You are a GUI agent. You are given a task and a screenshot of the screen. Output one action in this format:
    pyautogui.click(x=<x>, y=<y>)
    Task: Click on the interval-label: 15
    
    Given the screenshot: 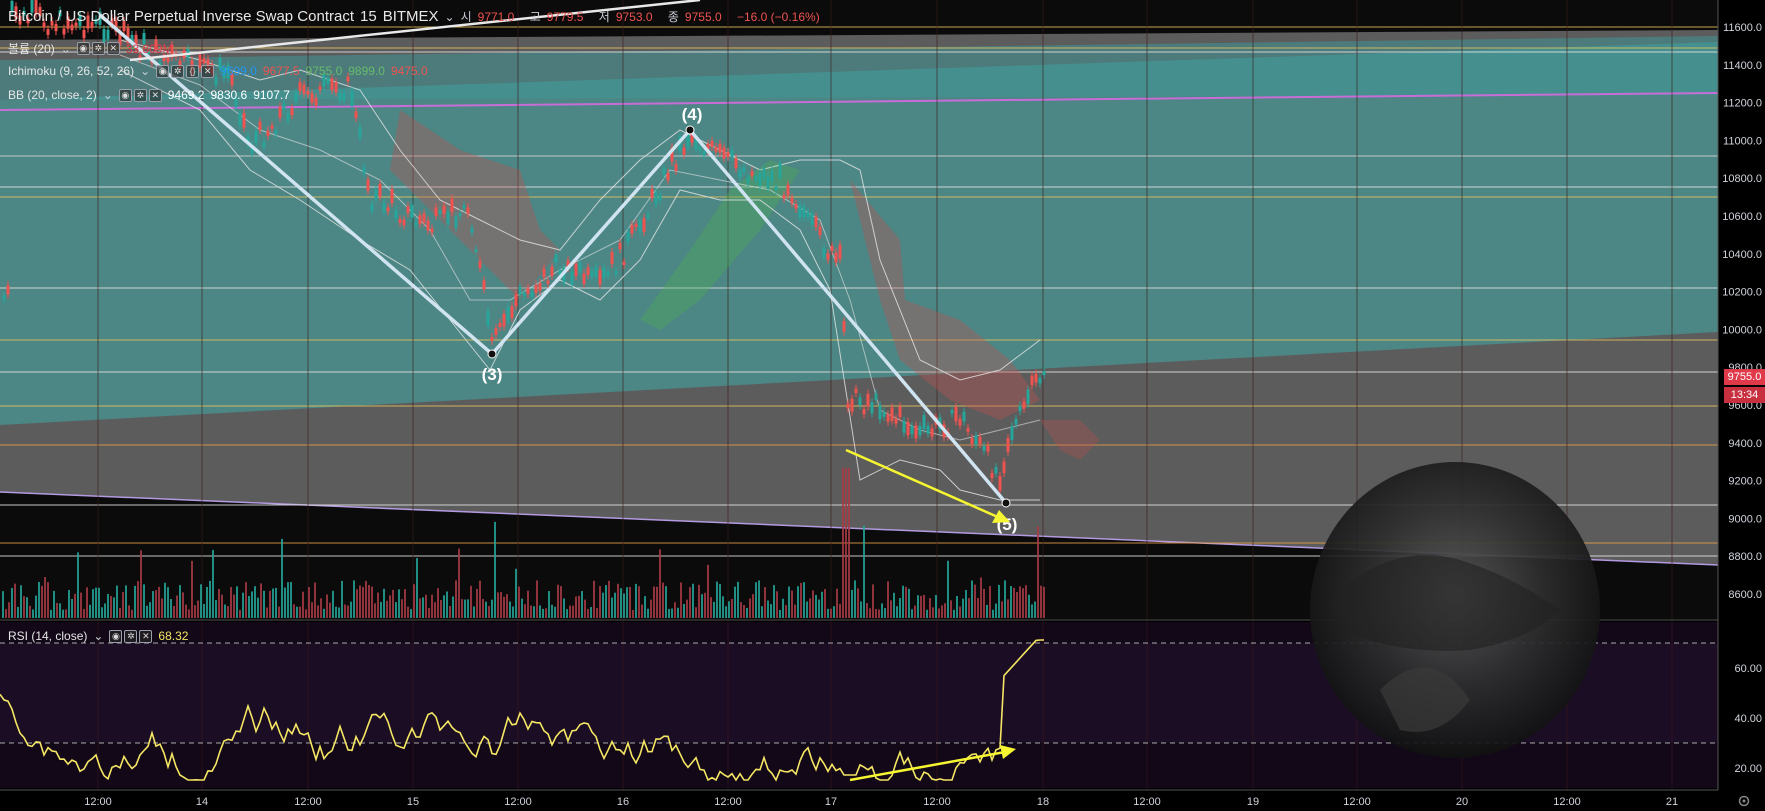 What is the action you would take?
    pyautogui.click(x=368, y=16)
    